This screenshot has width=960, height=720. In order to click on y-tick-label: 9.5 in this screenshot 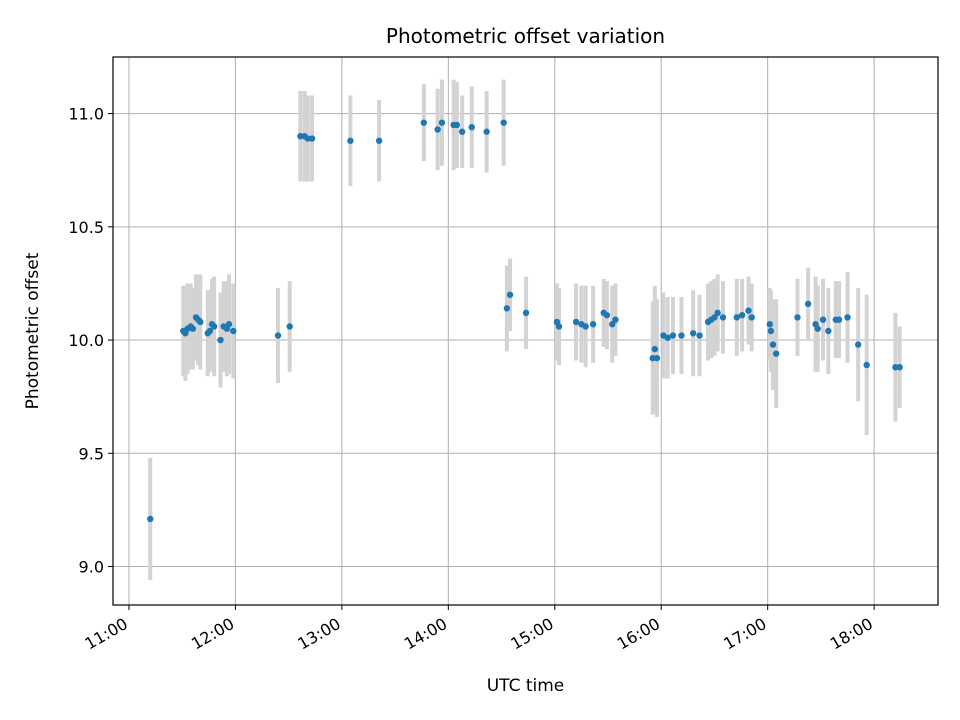, I will do `click(91, 453)`.